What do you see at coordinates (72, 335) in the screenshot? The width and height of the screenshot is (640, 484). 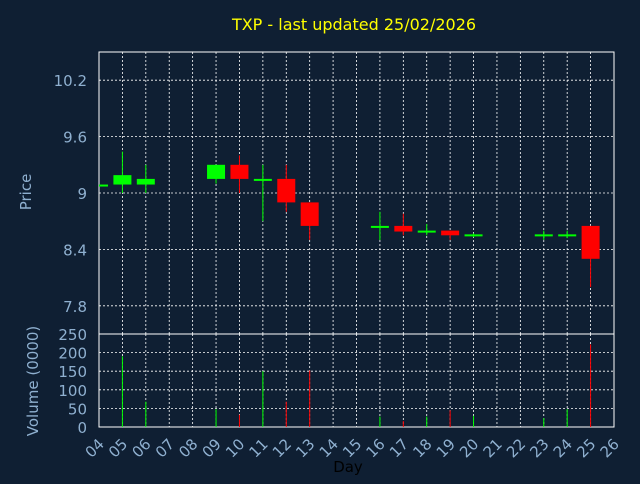 I see `volume-tick-label: 250` at bounding box center [72, 335].